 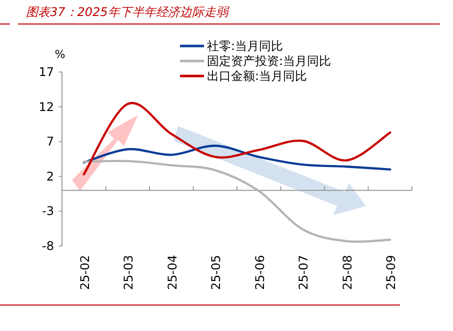 What do you see at coordinates (128, 12) in the screenshot?
I see `chart-title: 图表37：2025年下半年经济边际走弱` at bounding box center [128, 12].